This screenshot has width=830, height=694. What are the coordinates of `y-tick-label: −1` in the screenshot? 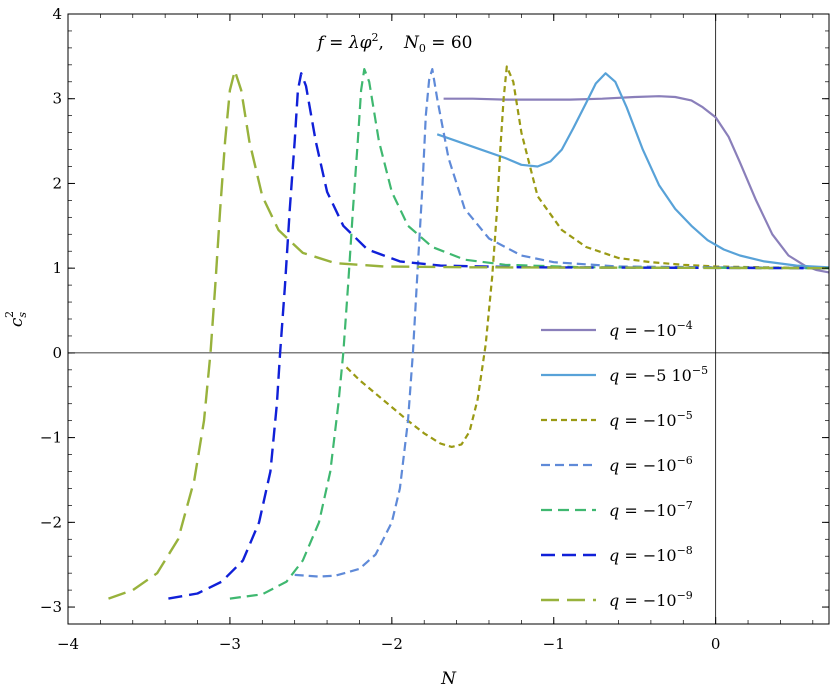 It's located at (51, 438).